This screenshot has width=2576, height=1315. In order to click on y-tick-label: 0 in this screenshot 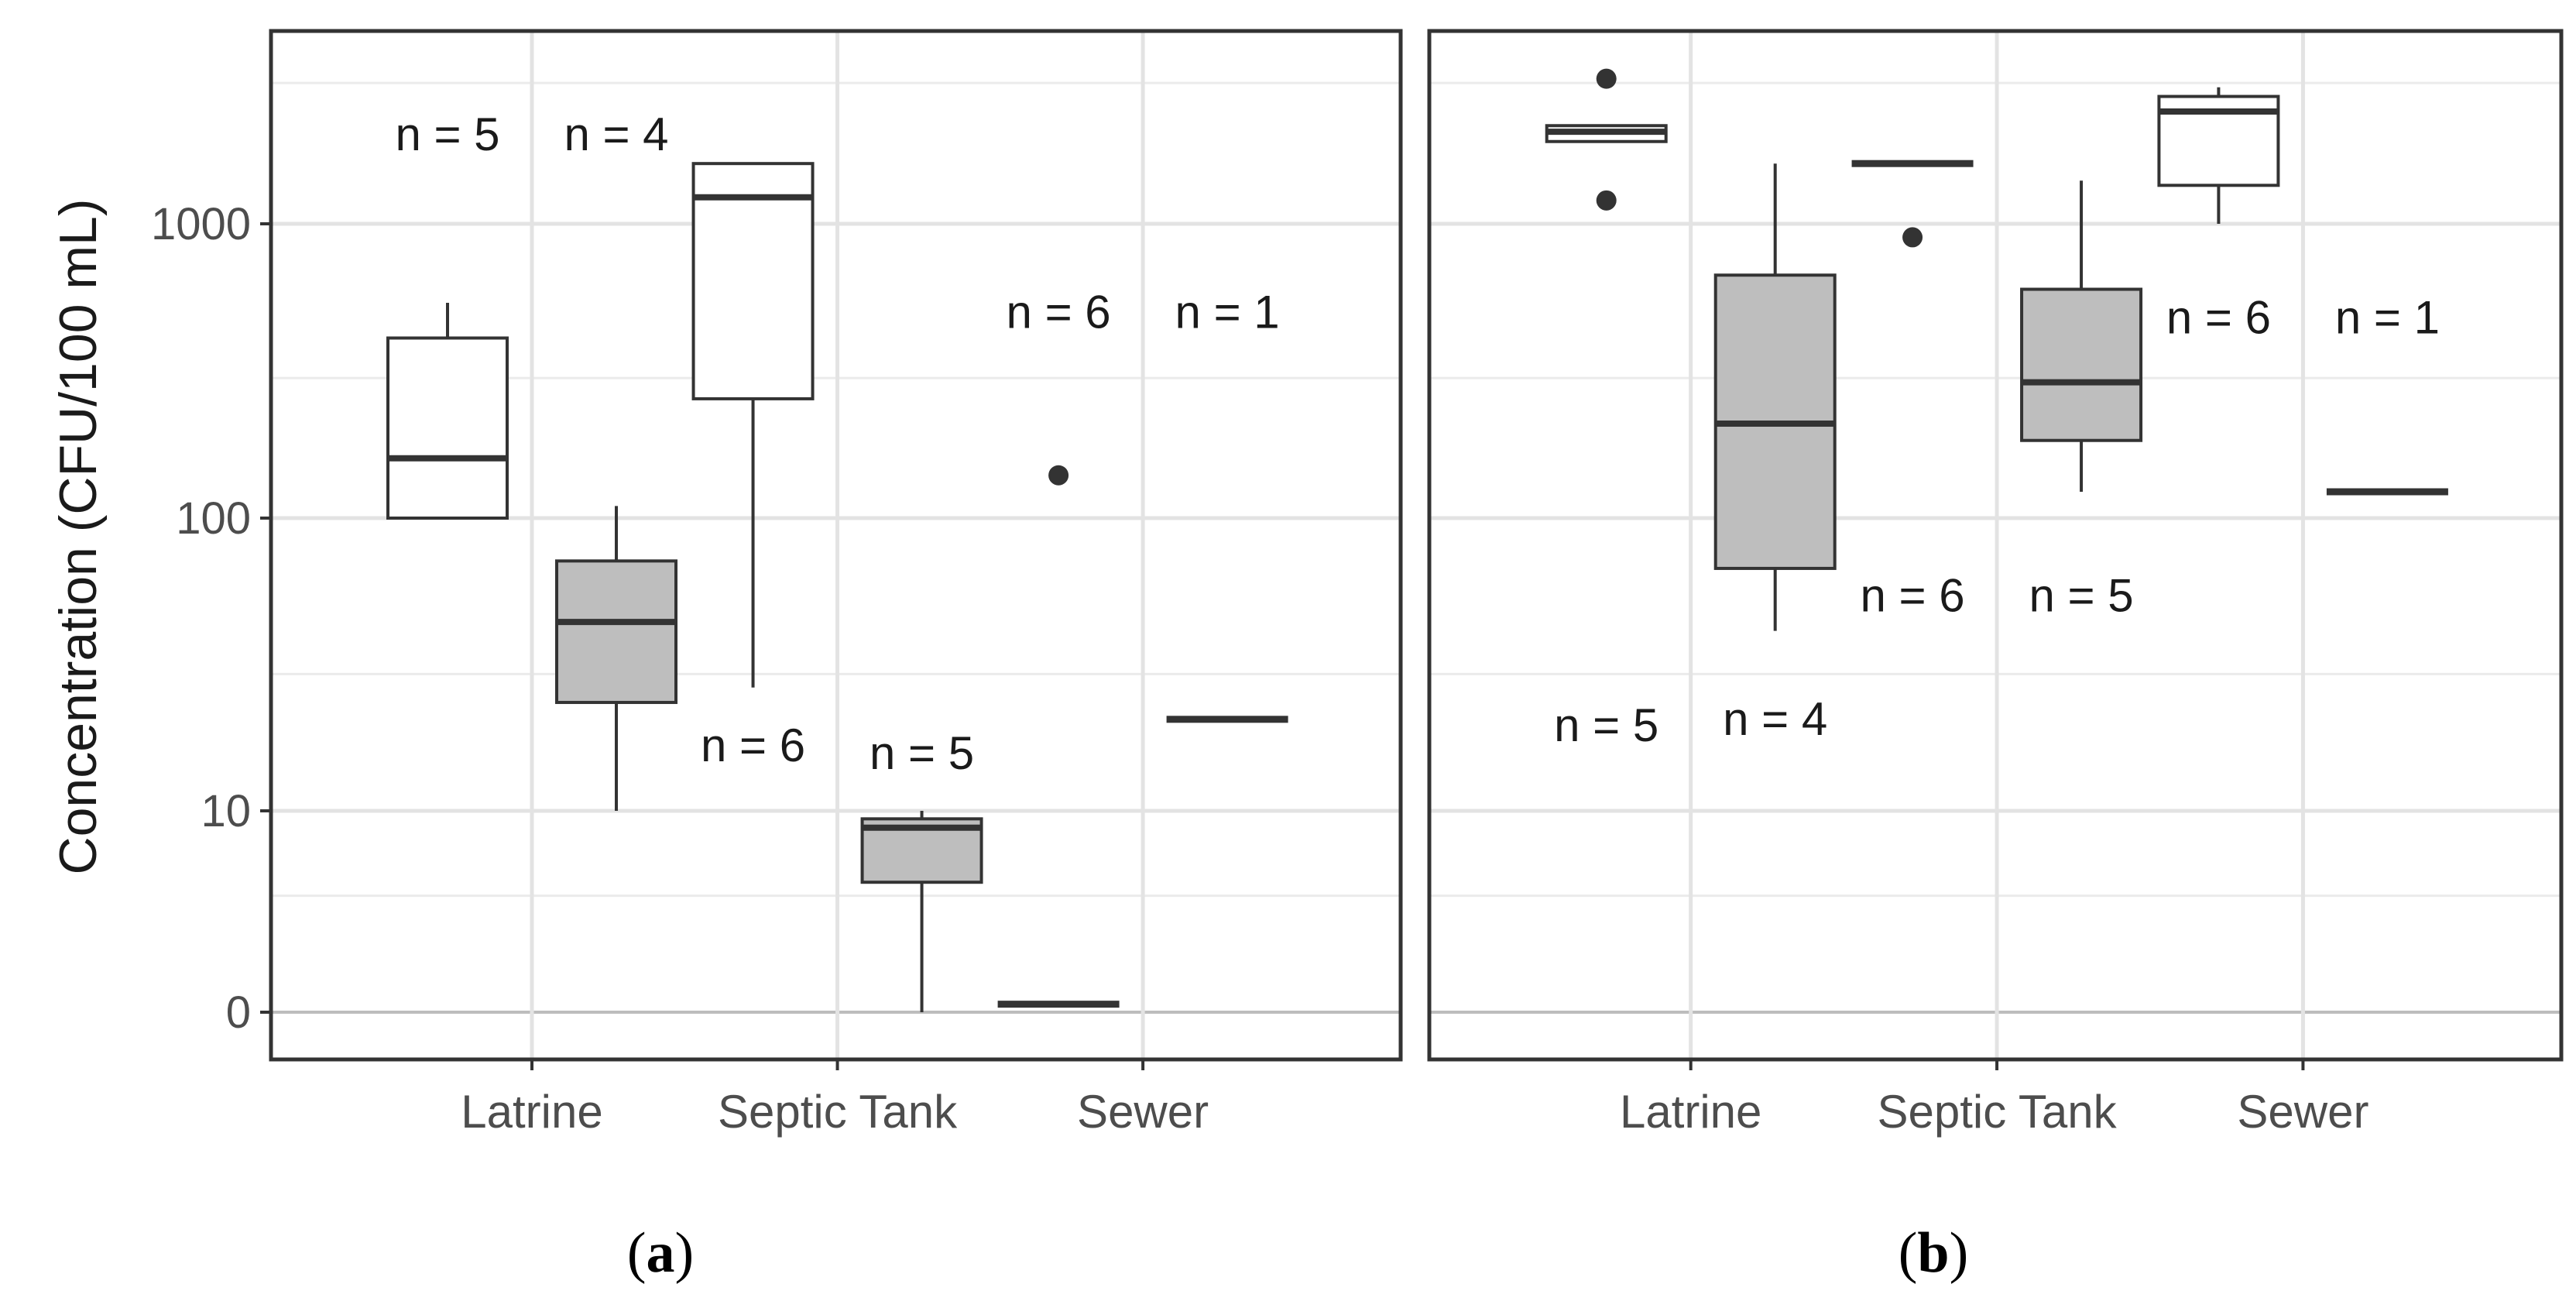, I will do `click(238, 1012)`.